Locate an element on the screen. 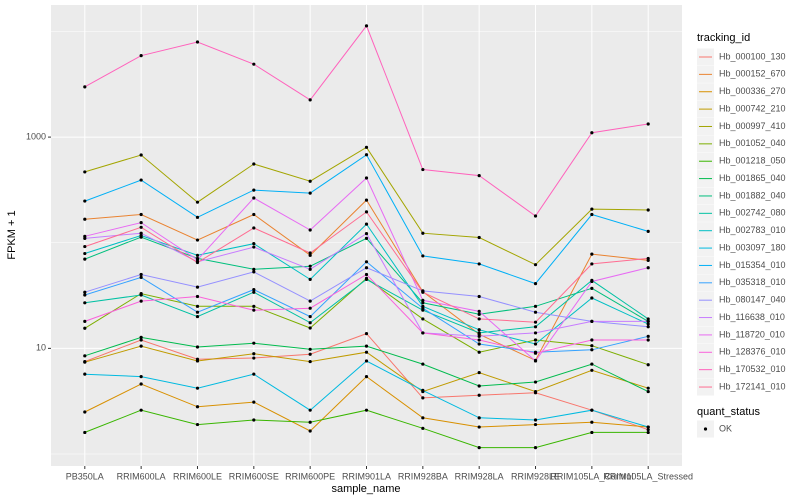  legend-label: Hb_000997_410 is located at coordinates (752, 126).